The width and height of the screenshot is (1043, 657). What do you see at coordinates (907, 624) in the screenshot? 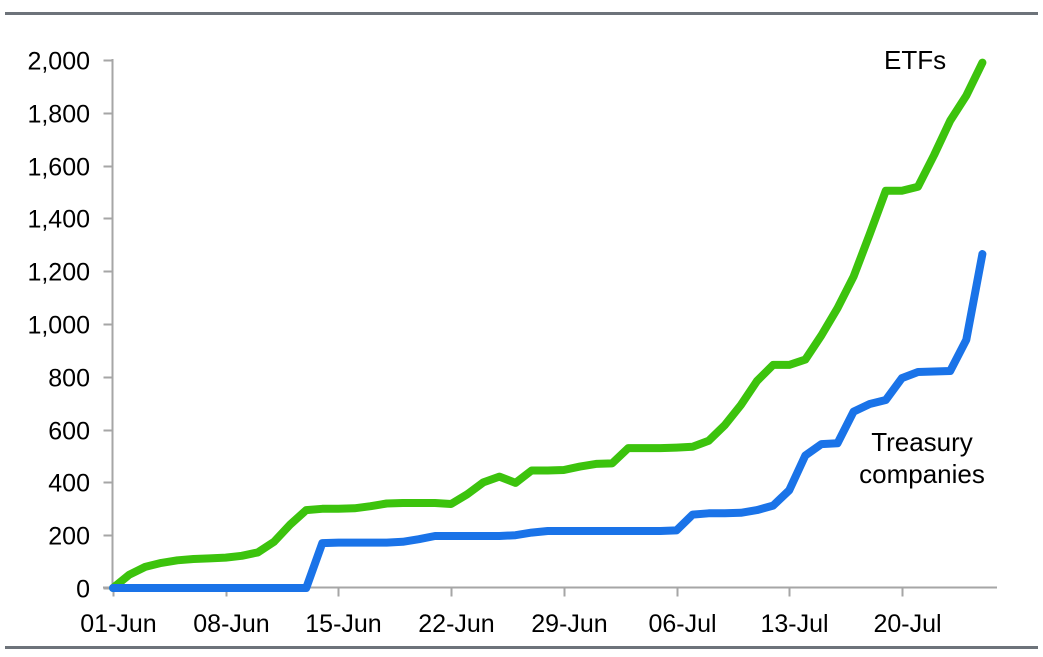
I see `x-axis-tick-label: 20-Jul` at bounding box center [907, 624].